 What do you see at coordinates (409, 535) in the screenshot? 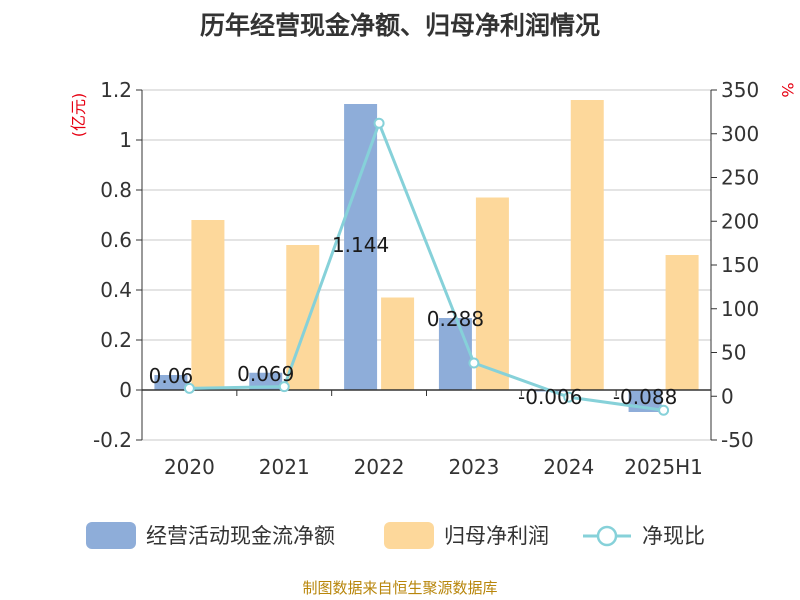
I see `legend-swatch-profit` at bounding box center [409, 535].